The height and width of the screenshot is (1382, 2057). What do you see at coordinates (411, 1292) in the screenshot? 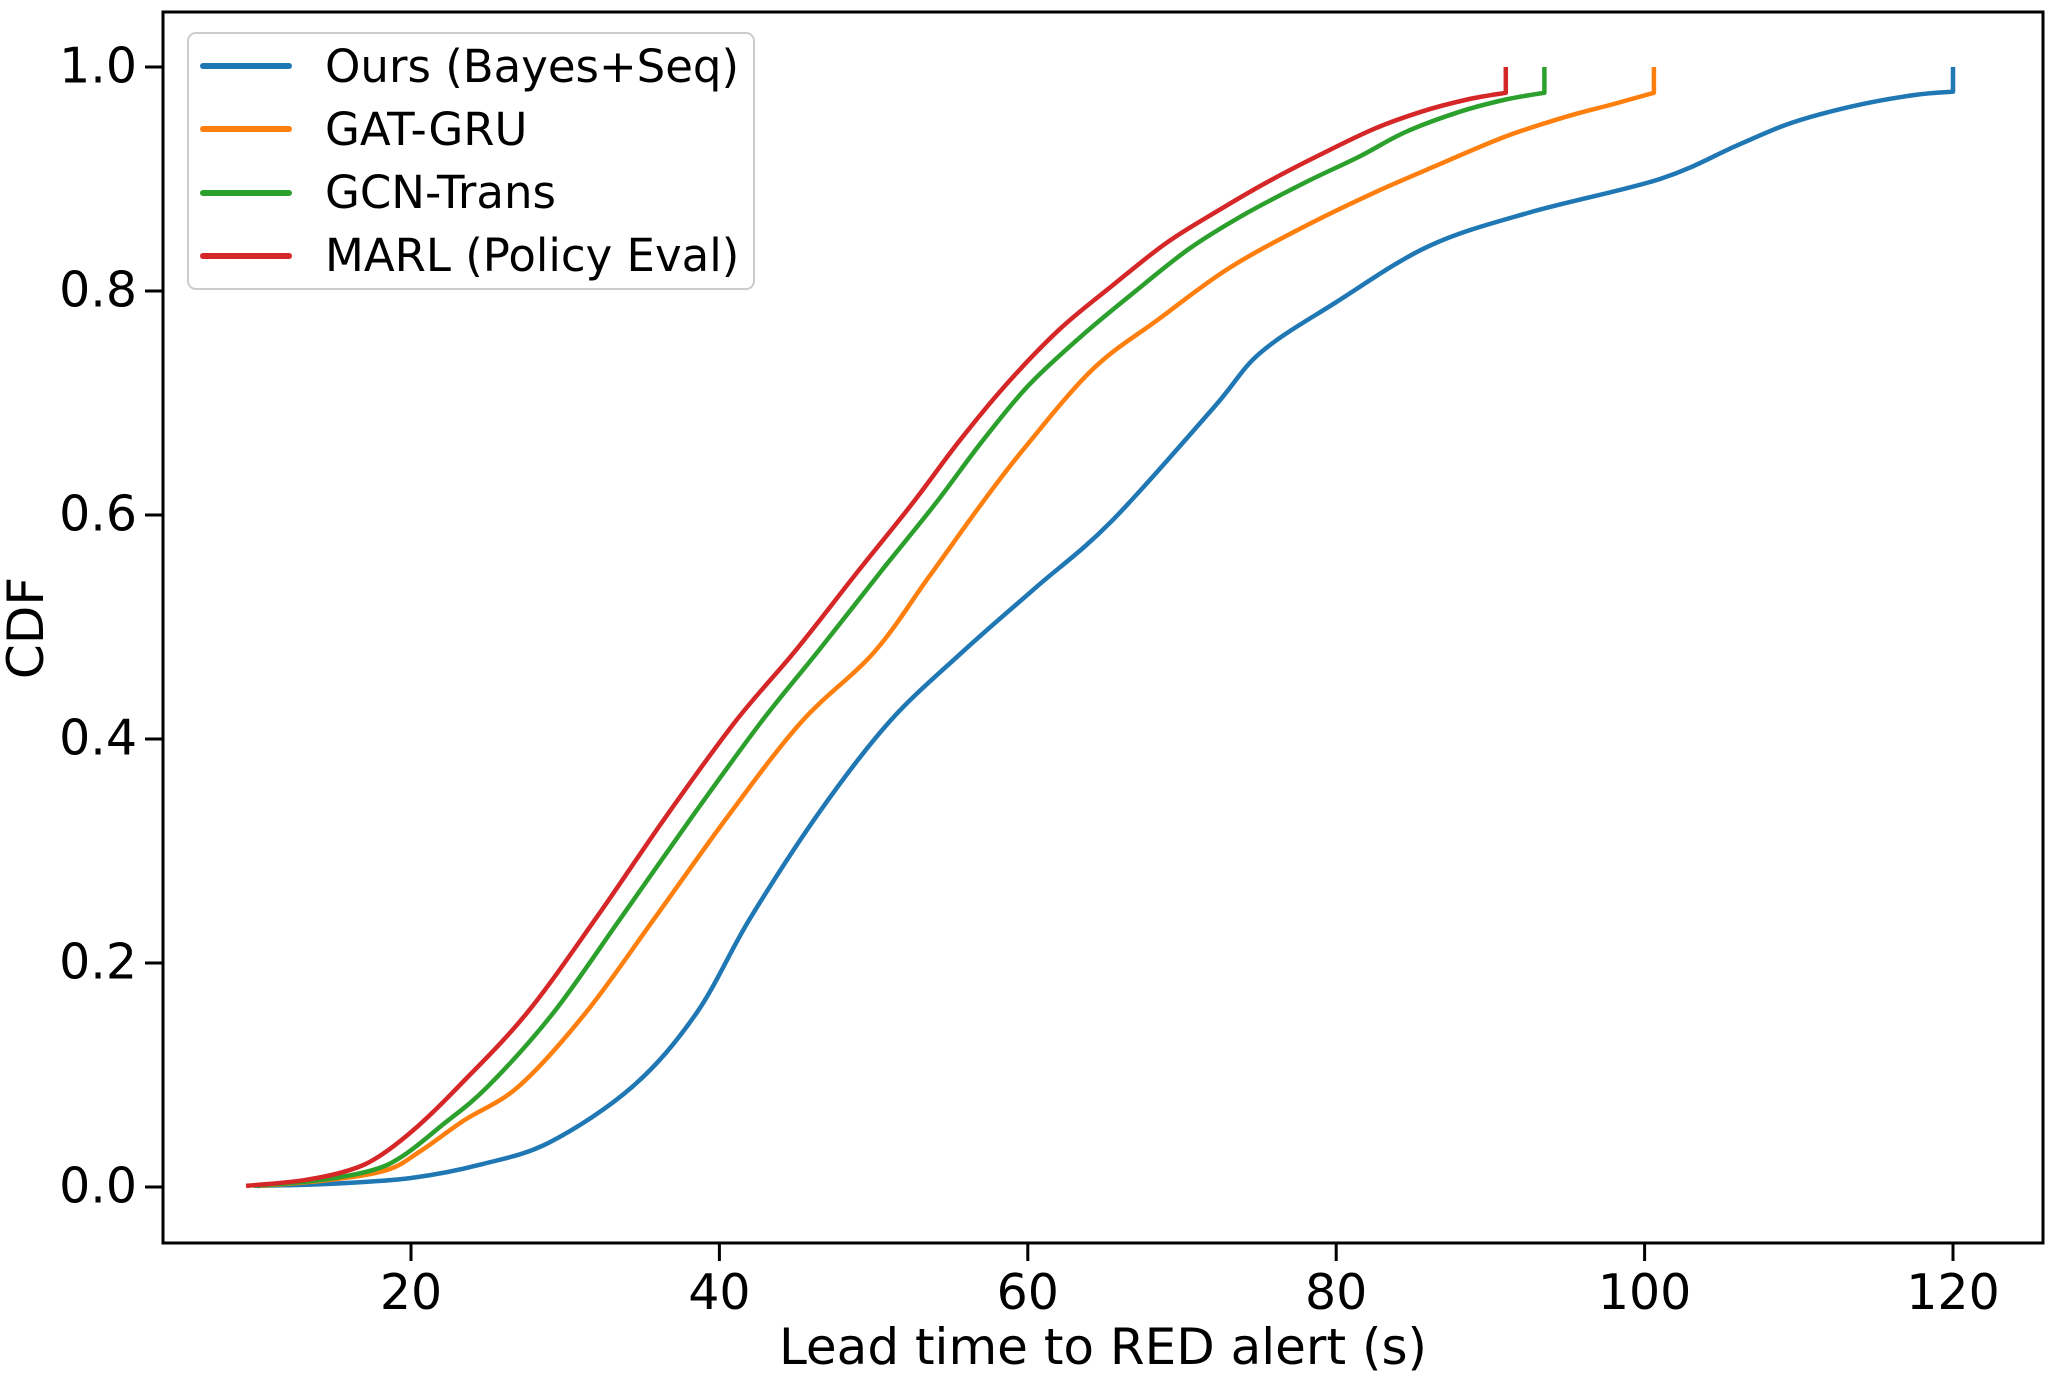
I see `x-tick-label: 20` at bounding box center [411, 1292].